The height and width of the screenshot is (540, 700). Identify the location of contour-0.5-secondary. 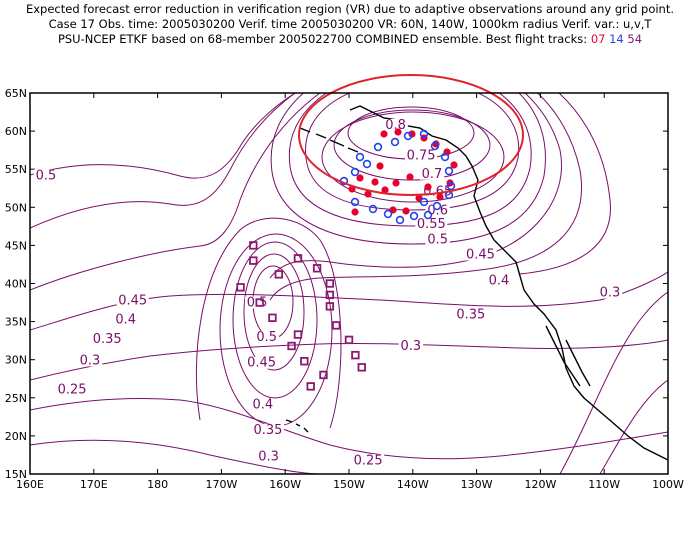
(274, 312).